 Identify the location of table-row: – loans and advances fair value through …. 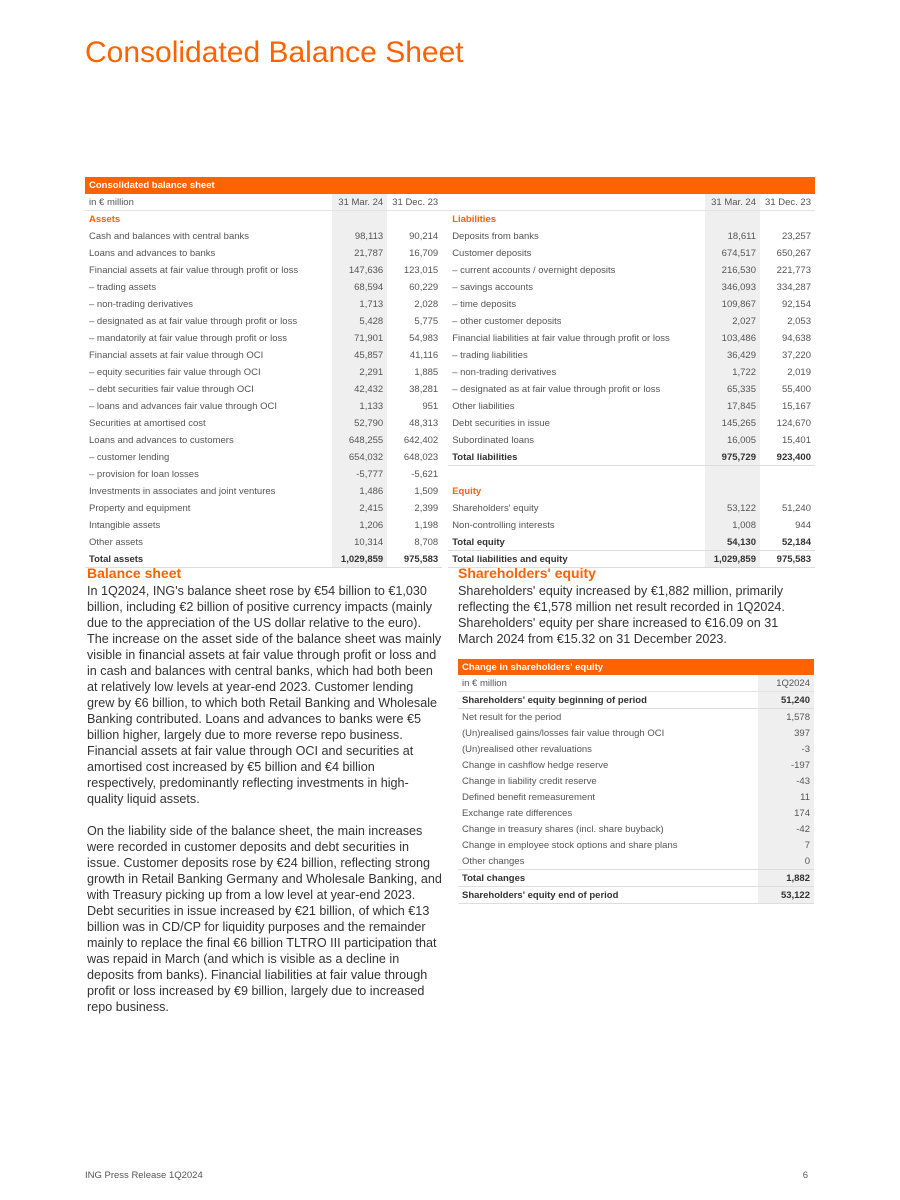
(450, 406).